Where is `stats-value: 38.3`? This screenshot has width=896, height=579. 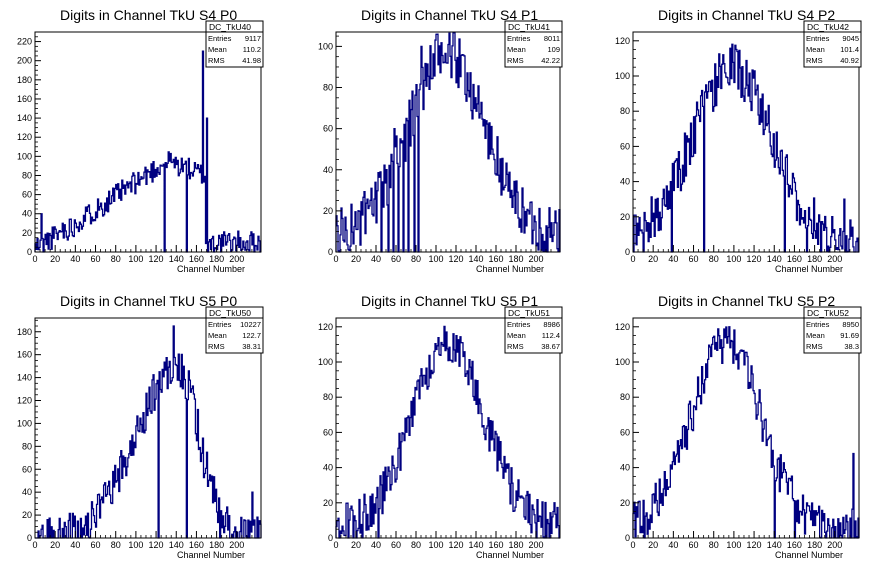 stats-value: 38.3 is located at coordinates (851, 346).